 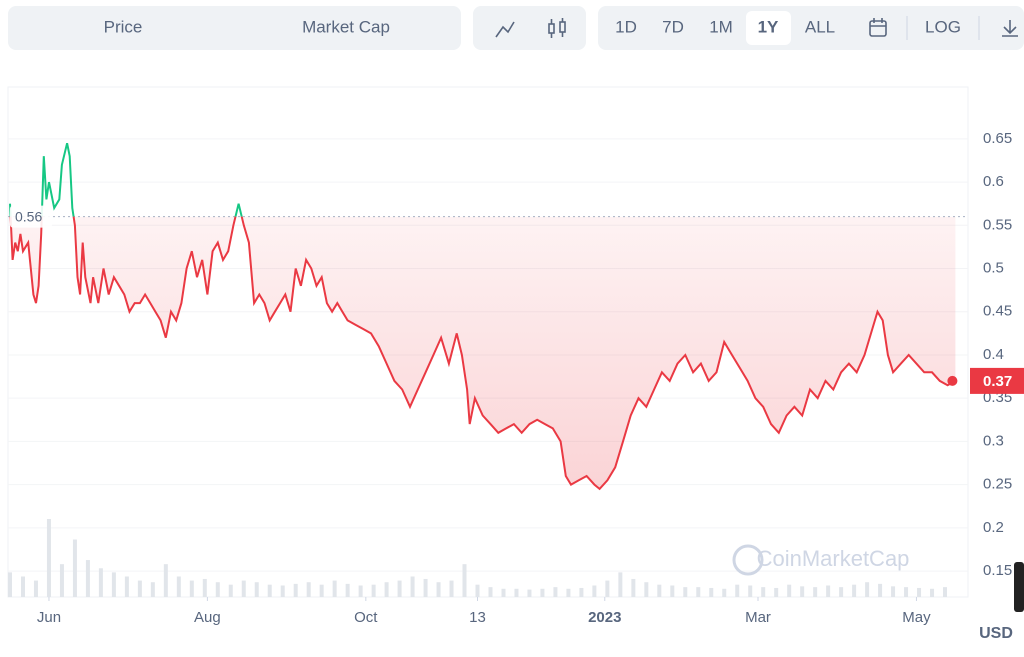 I want to click on y-unit: USD, so click(x=996, y=633).